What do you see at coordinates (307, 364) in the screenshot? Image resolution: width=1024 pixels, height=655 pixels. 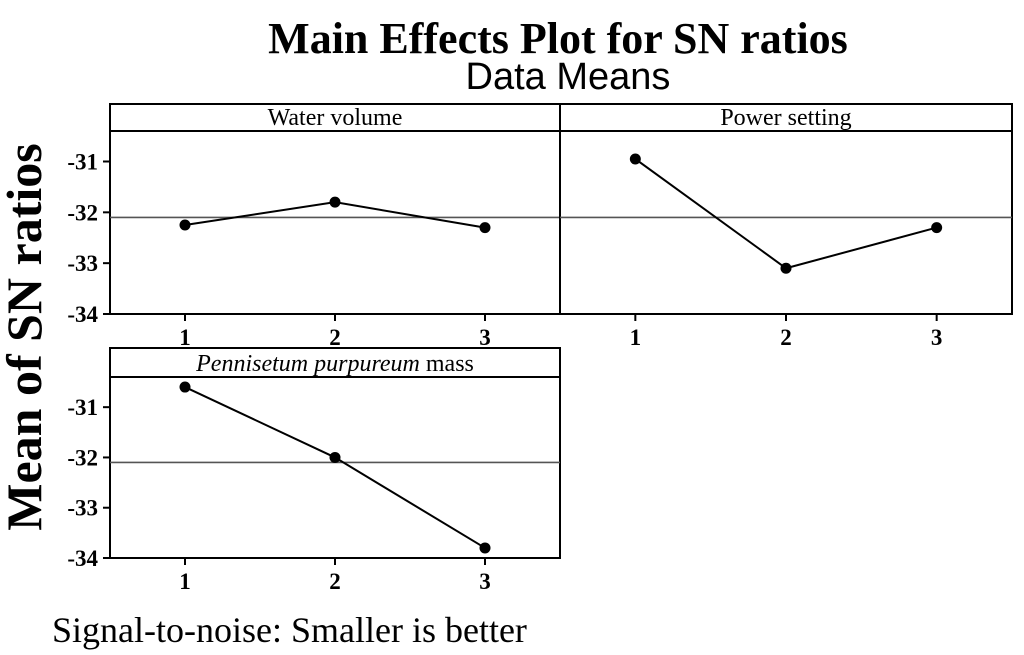 I see `panel-title-italic: Pennisetum purpureum` at bounding box center [307, 364].